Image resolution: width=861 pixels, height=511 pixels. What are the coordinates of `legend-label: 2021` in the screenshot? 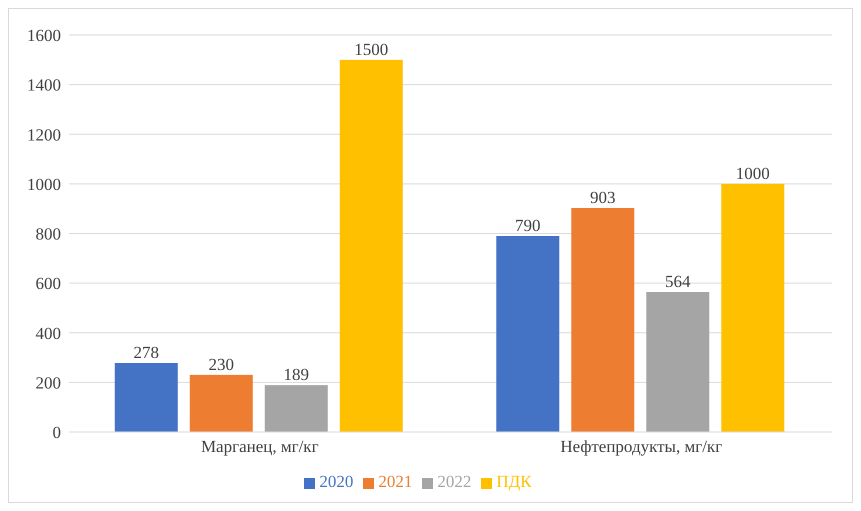 It's located at (395, 481).